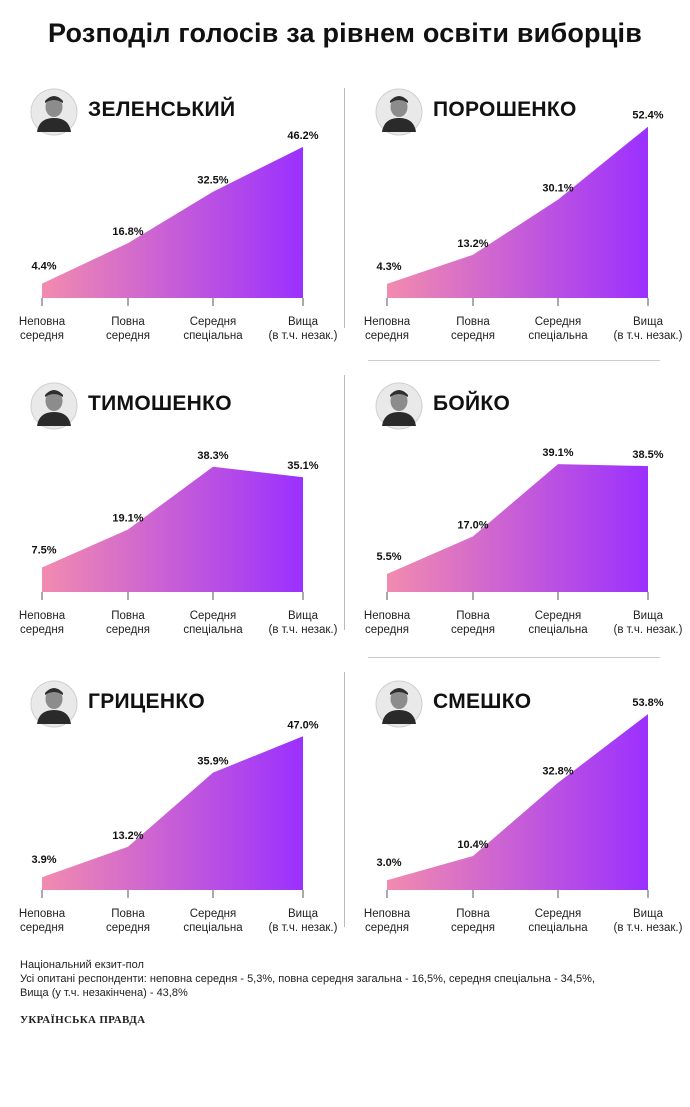 This screenshot has width=690, height=1107. Describe the element at coordinates (520, 208) in the screenshot. I see `area-chart: 4.3% 13.2% 30.1% 52.4%` at that location.